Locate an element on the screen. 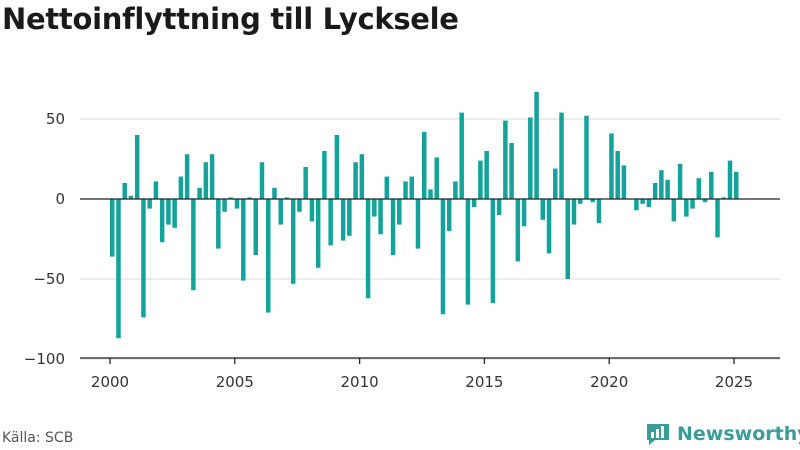 This screenshot has height=450, width=800. brand-name: Newsworthy is located at coordinates (738, 434).